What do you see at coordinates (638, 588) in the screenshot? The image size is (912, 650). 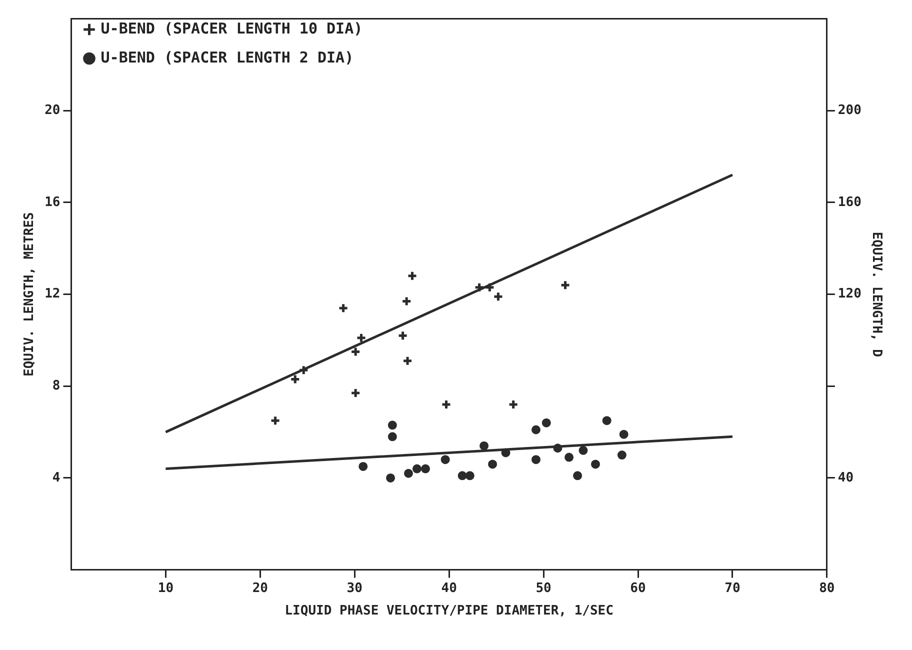 I see `x-tick-label: 60` at bounding box center [638, 588].